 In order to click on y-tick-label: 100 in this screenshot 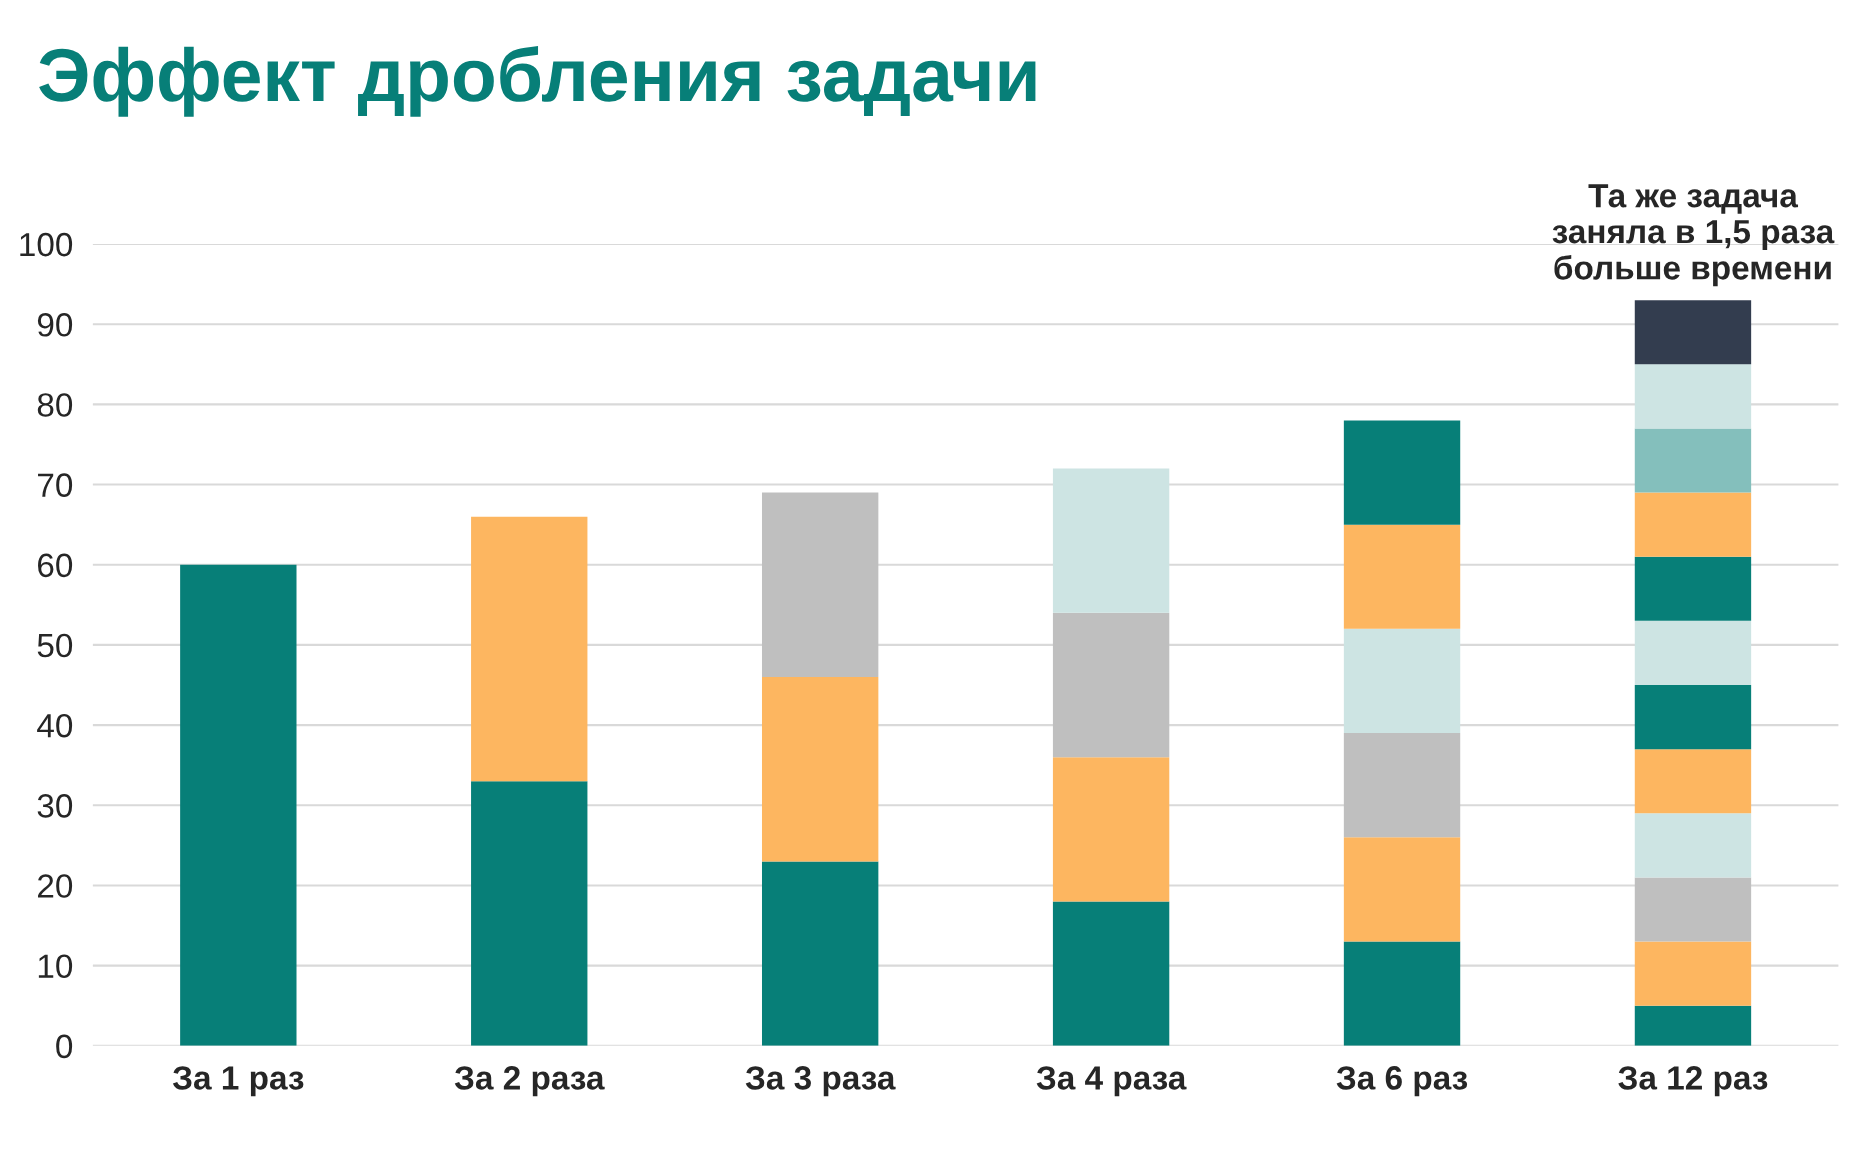, I will do `click(46, 244)`.